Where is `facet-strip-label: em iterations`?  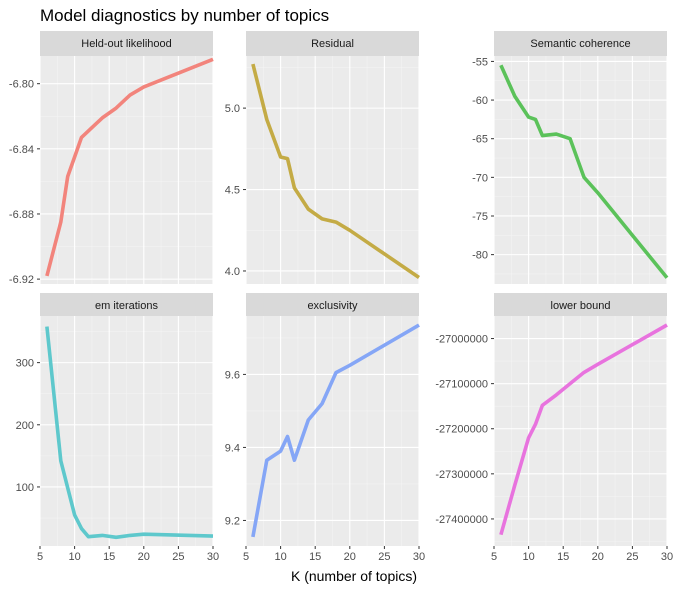 facet-strip-label: em iterations is located at coordinates (126, 306).